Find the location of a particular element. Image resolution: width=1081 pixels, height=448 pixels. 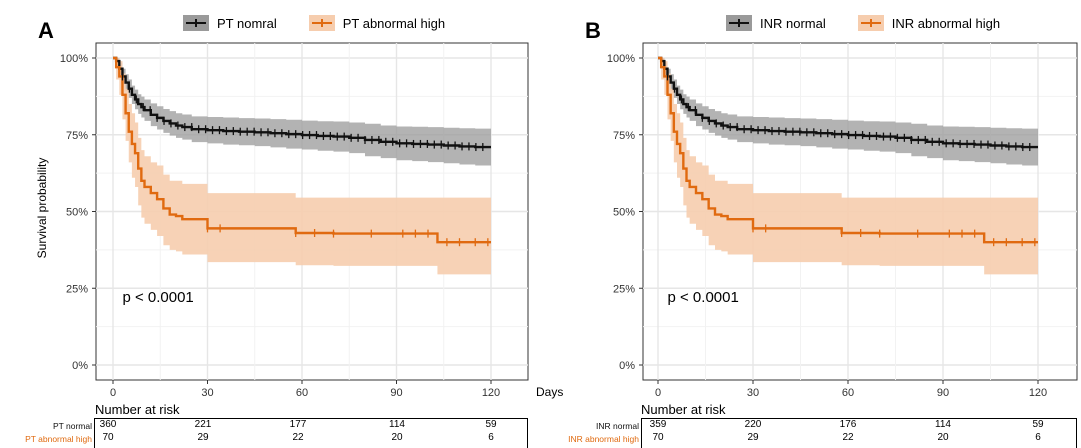

risk-label-normal: PT normal is located at coordinates (72, 426).